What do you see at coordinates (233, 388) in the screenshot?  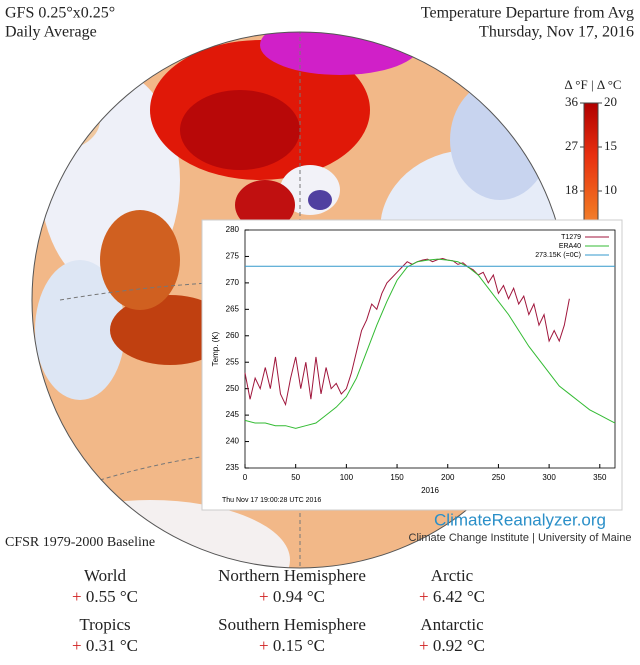 I see `y-tick-label: 250` at bounding box center [233, 388].